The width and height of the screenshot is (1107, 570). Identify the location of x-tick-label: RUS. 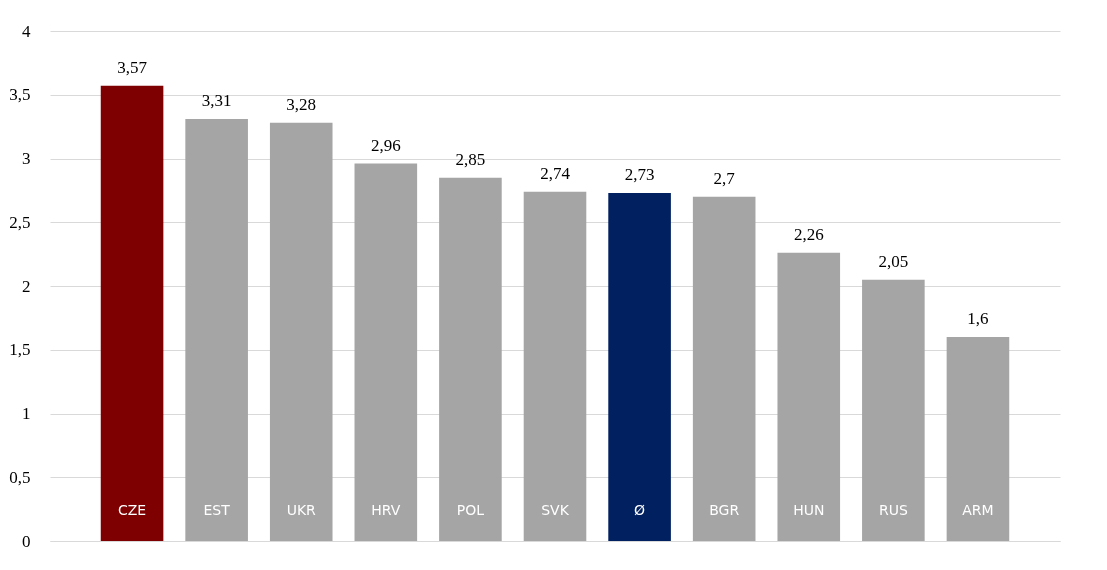
(893, 509).